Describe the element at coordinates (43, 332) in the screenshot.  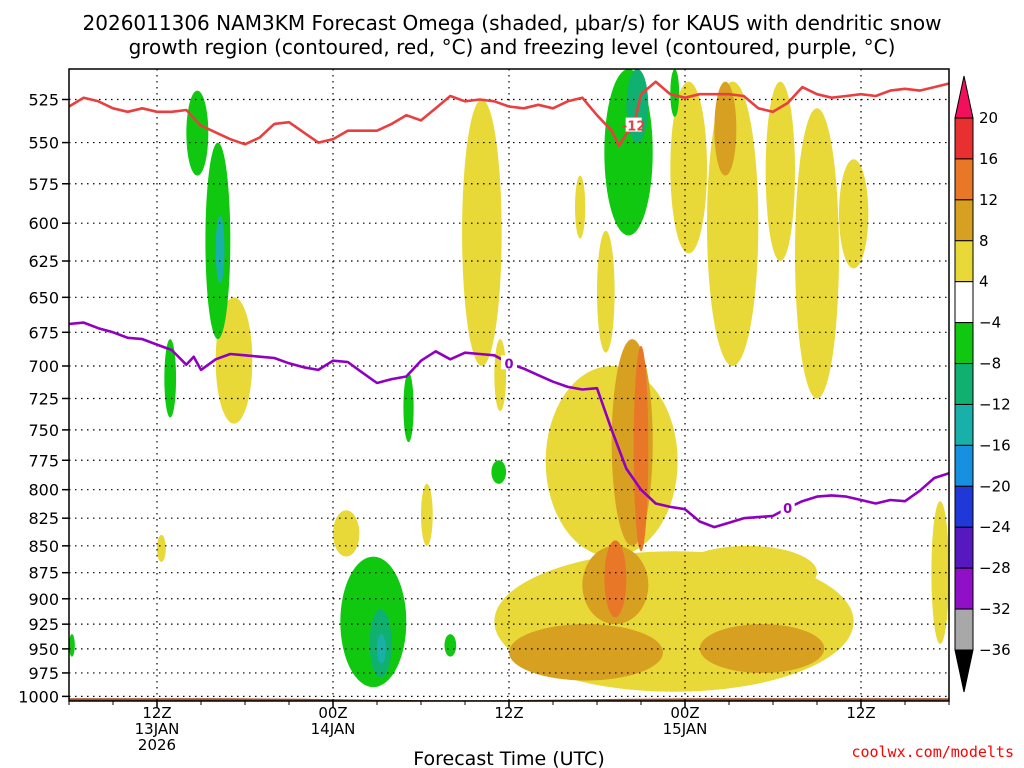
I see `y-tick-label-675: 675` at that location.